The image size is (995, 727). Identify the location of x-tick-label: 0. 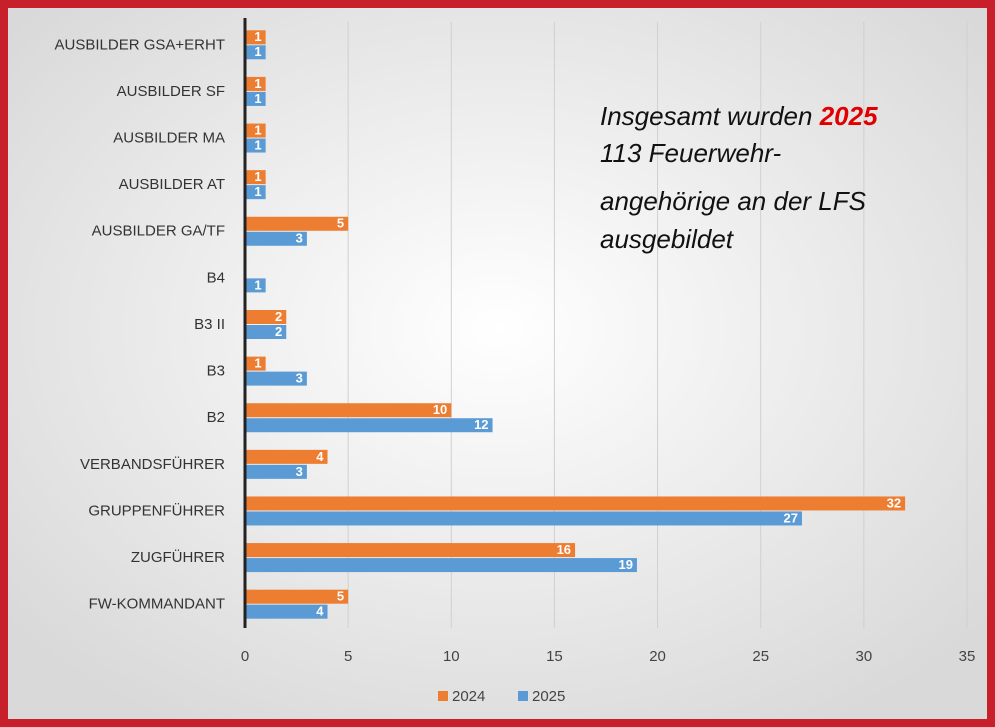
(245, 656).